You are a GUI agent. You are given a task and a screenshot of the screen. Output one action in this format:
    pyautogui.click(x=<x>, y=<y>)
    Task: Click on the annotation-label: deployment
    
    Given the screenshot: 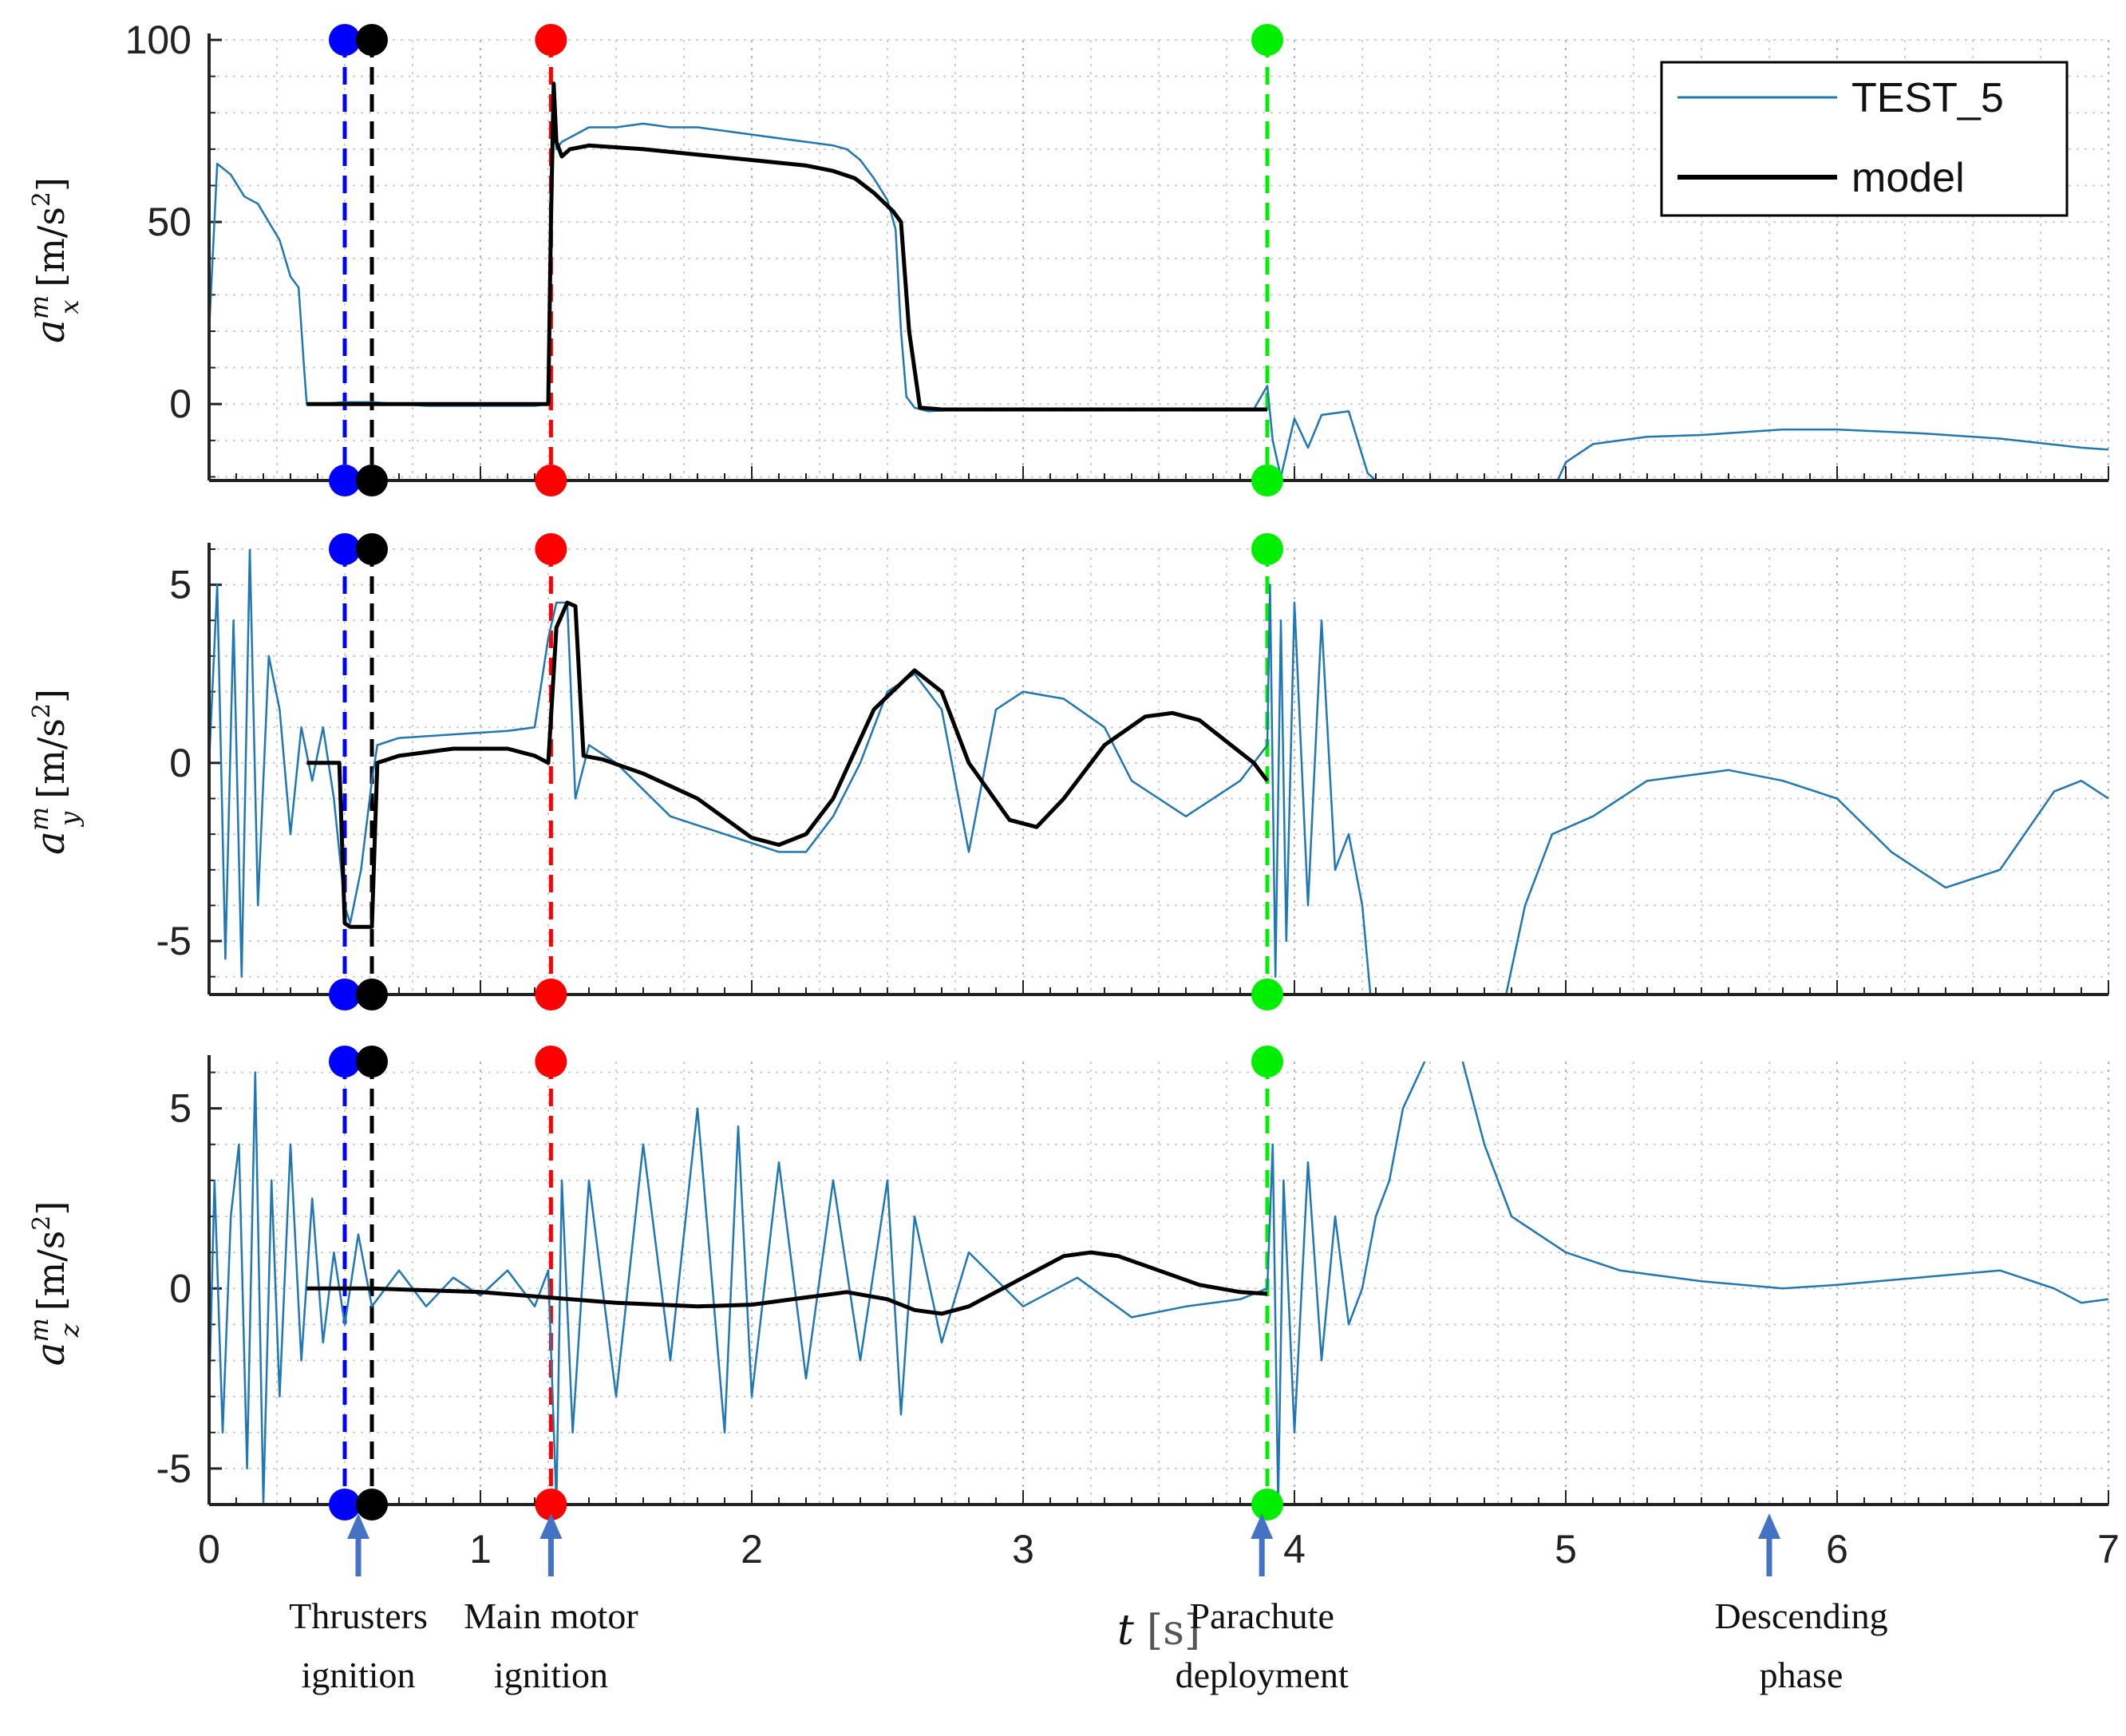 What is the action you would take?
    pyautogui.click(x=1262, y=1675)
    